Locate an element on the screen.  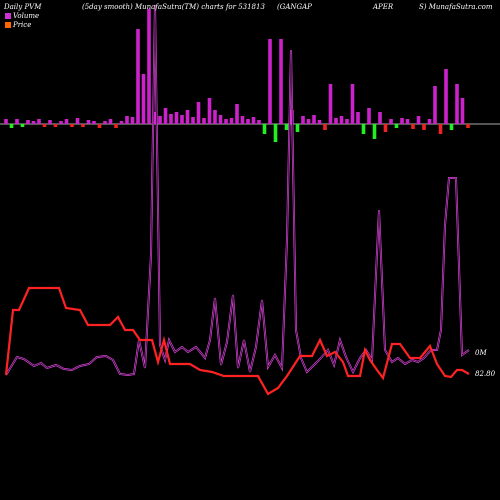
legend-volume-label: Volume is located at coordinates (26, 16).